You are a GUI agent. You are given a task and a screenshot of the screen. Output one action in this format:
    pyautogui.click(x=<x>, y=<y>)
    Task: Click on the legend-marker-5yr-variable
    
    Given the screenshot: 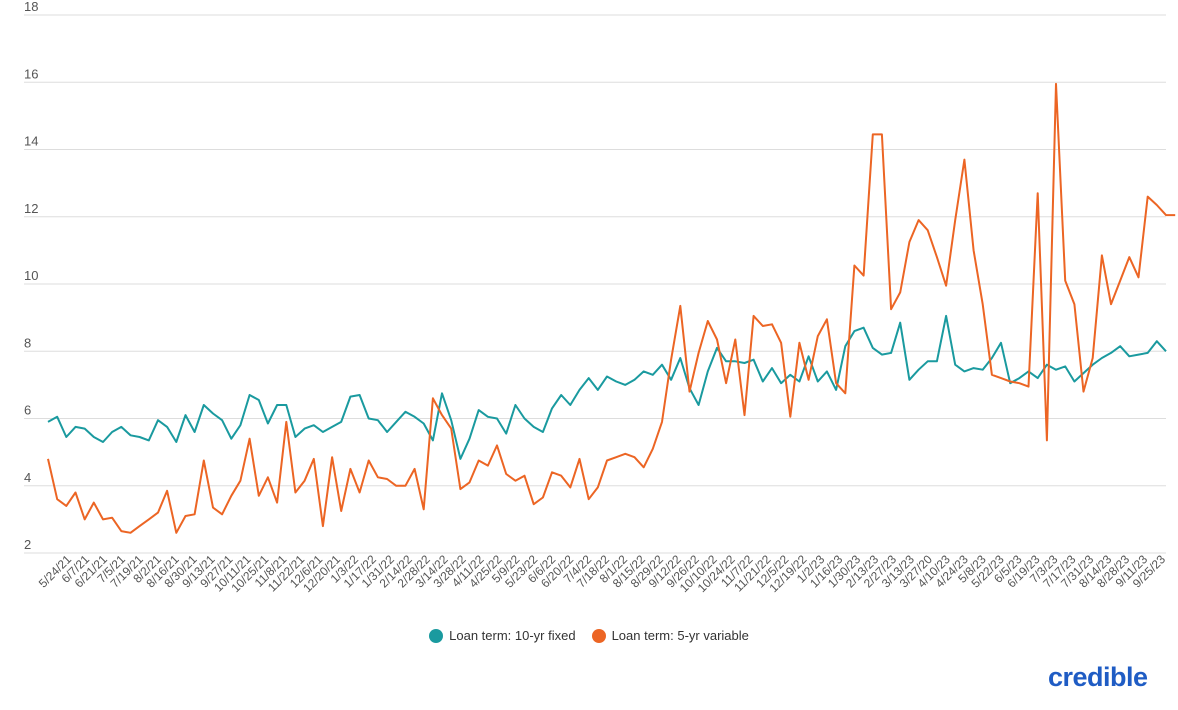 What is the action you would take?
    pyautogui.click(x=598, y=635)
    